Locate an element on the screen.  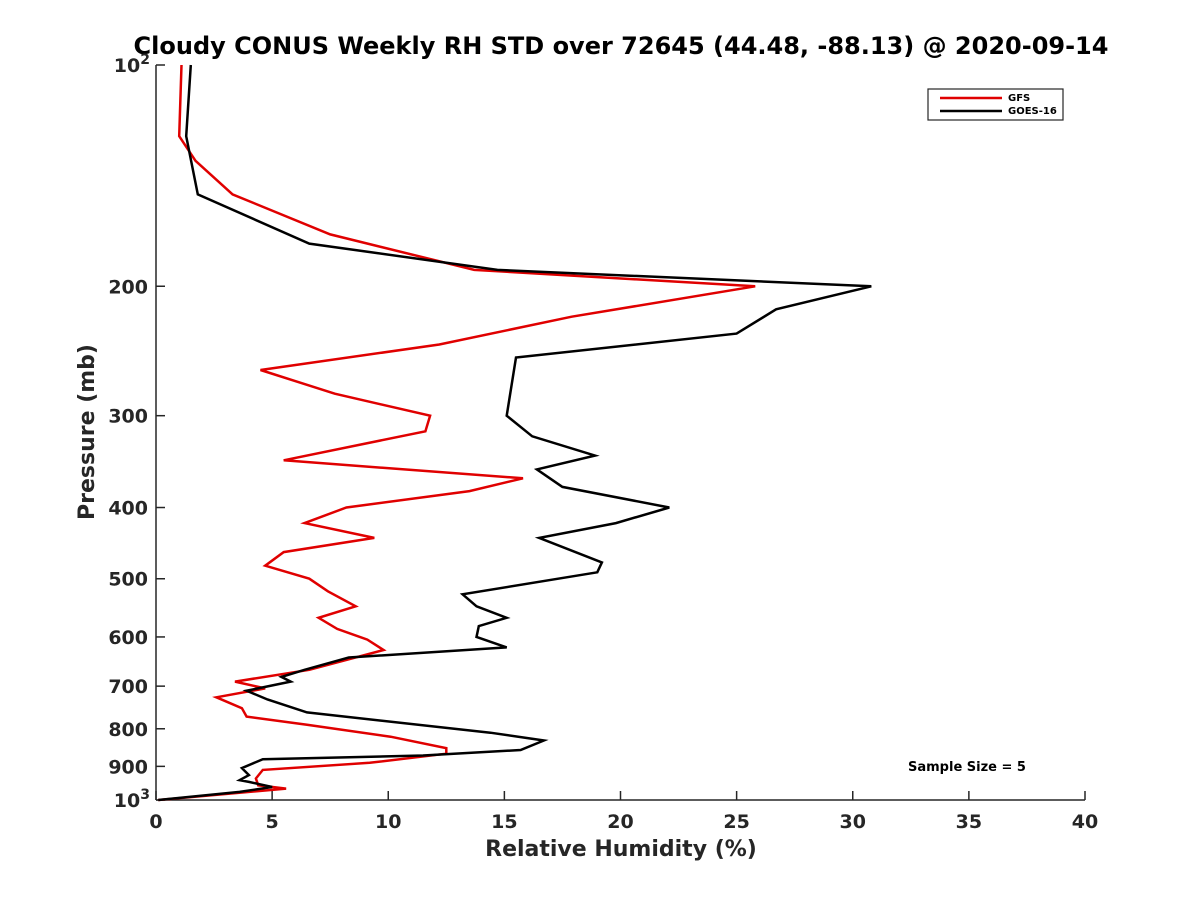
legend: GFS GOES-16 is located at coordinates (995, 104).